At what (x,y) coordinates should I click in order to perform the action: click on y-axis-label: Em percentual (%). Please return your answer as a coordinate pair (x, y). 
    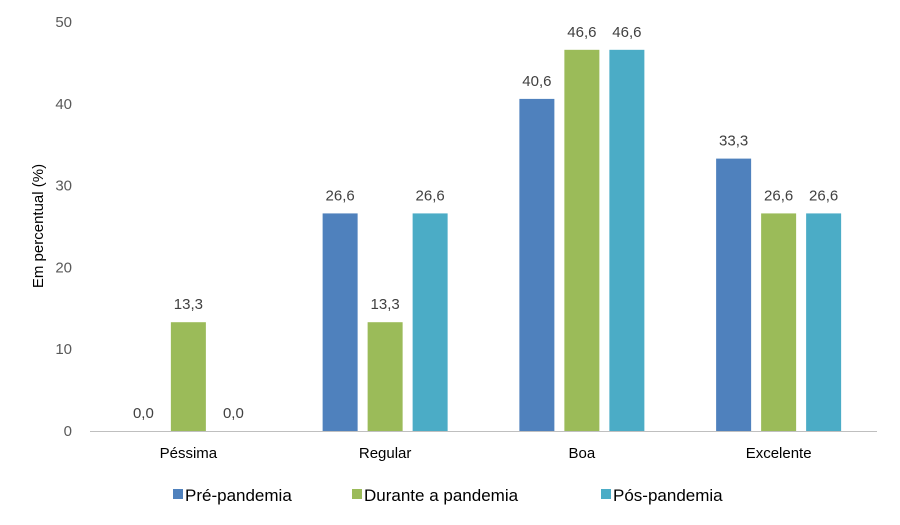
    Looking at the image, I should click on (38, 226).